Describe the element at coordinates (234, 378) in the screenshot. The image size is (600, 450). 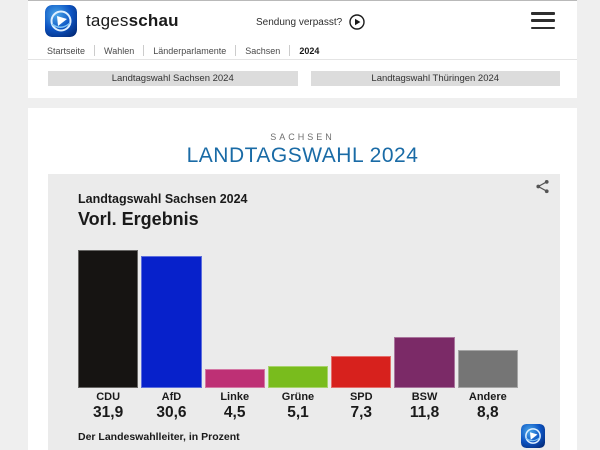
I see `bar-linke` at that location.